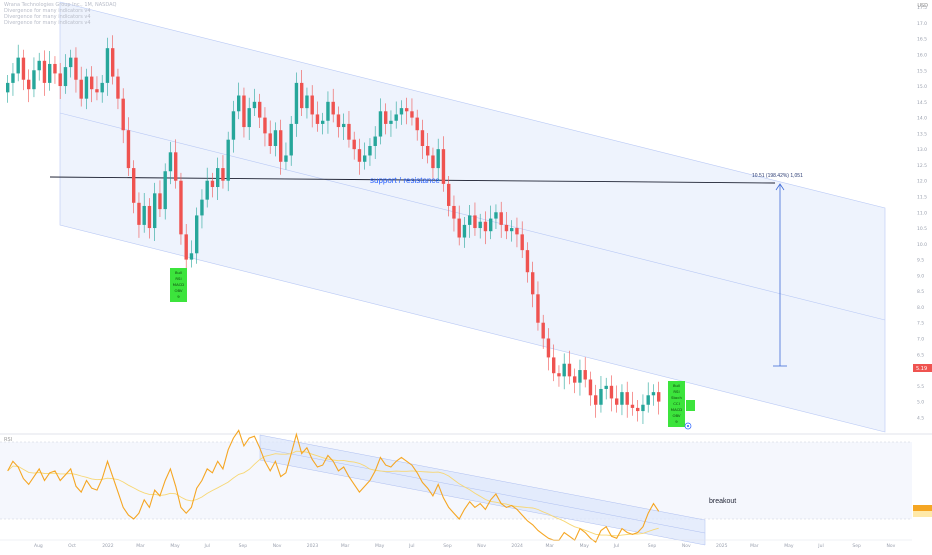 The width and height of the screenshot is (932, 555). Describe the element at coordinates (72, 546) in the screenshot. I see `time-tick-label: Oct` at that location.